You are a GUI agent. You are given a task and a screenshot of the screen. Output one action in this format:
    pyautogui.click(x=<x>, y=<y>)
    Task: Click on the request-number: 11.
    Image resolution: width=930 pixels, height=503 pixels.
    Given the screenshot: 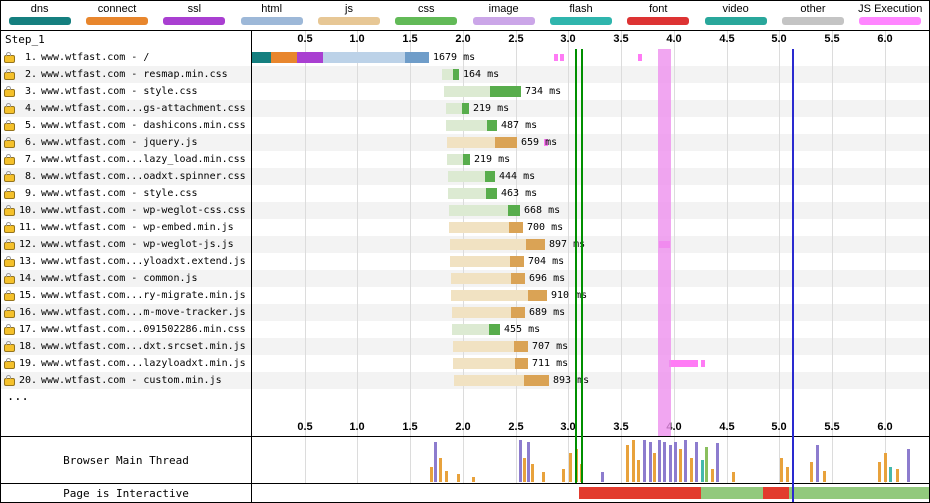 What is the action you would take?
    pyautogui.click(x=27, y=227)
    